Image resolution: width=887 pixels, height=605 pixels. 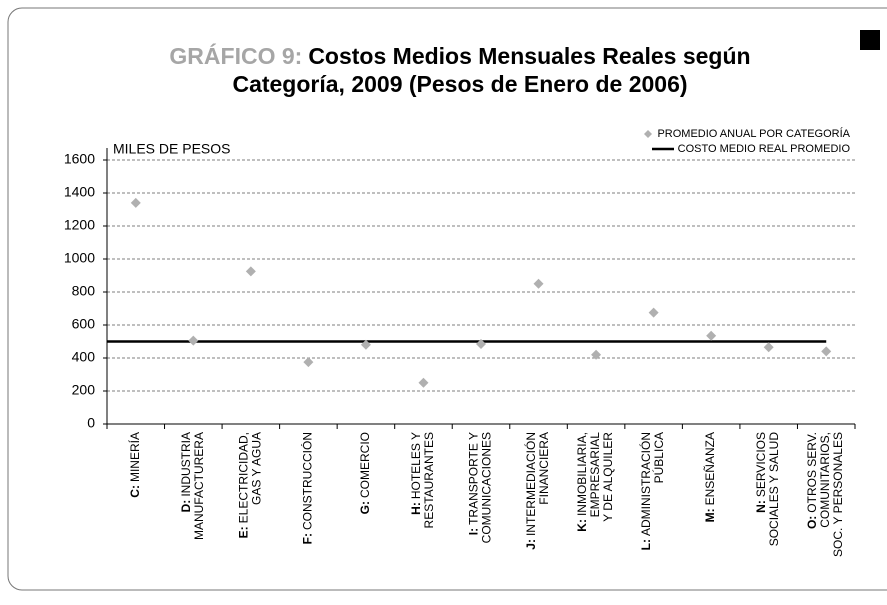 What do you see at coordinates (753, 133) in the screenshot?
I see `legend-label: PROMEDIO ANUAL POR CATEGORÍA` at bounding box center [753, 133].